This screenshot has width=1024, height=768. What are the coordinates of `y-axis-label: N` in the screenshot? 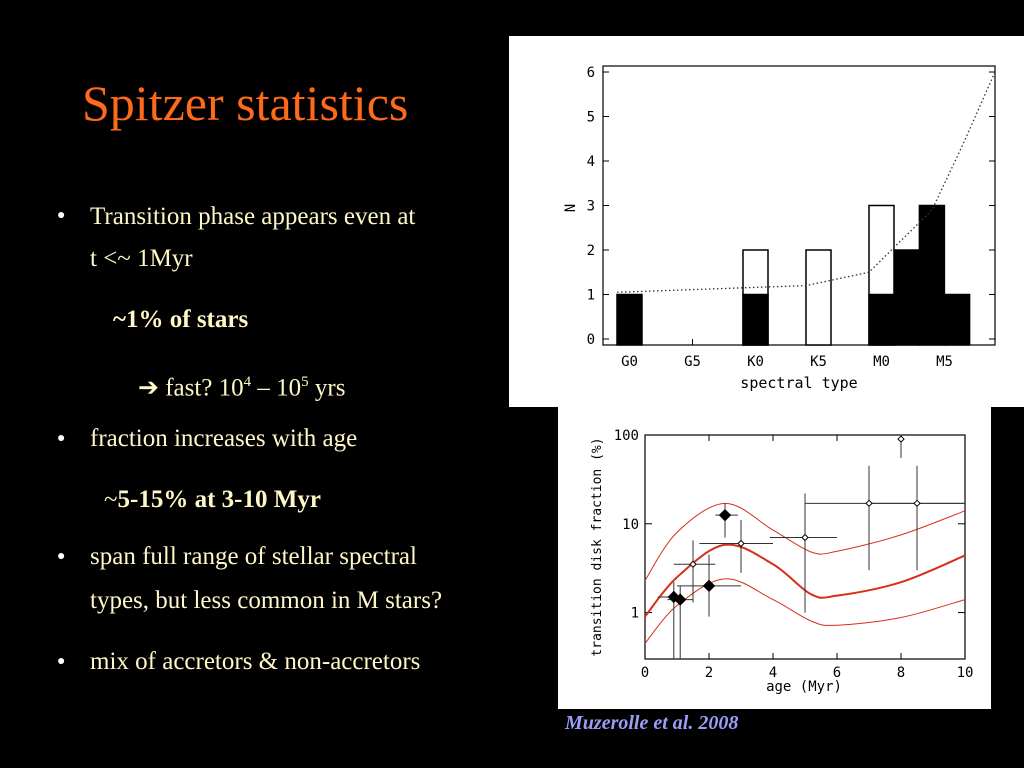 It's located at (571, 208).